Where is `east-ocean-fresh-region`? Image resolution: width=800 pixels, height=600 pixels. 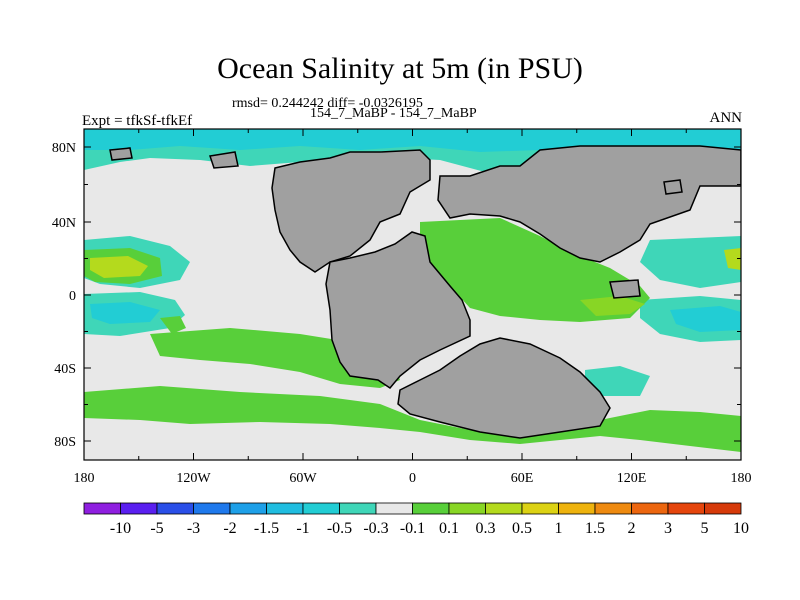
east-ocean-fresh-region is located at coordinates (690, 262).